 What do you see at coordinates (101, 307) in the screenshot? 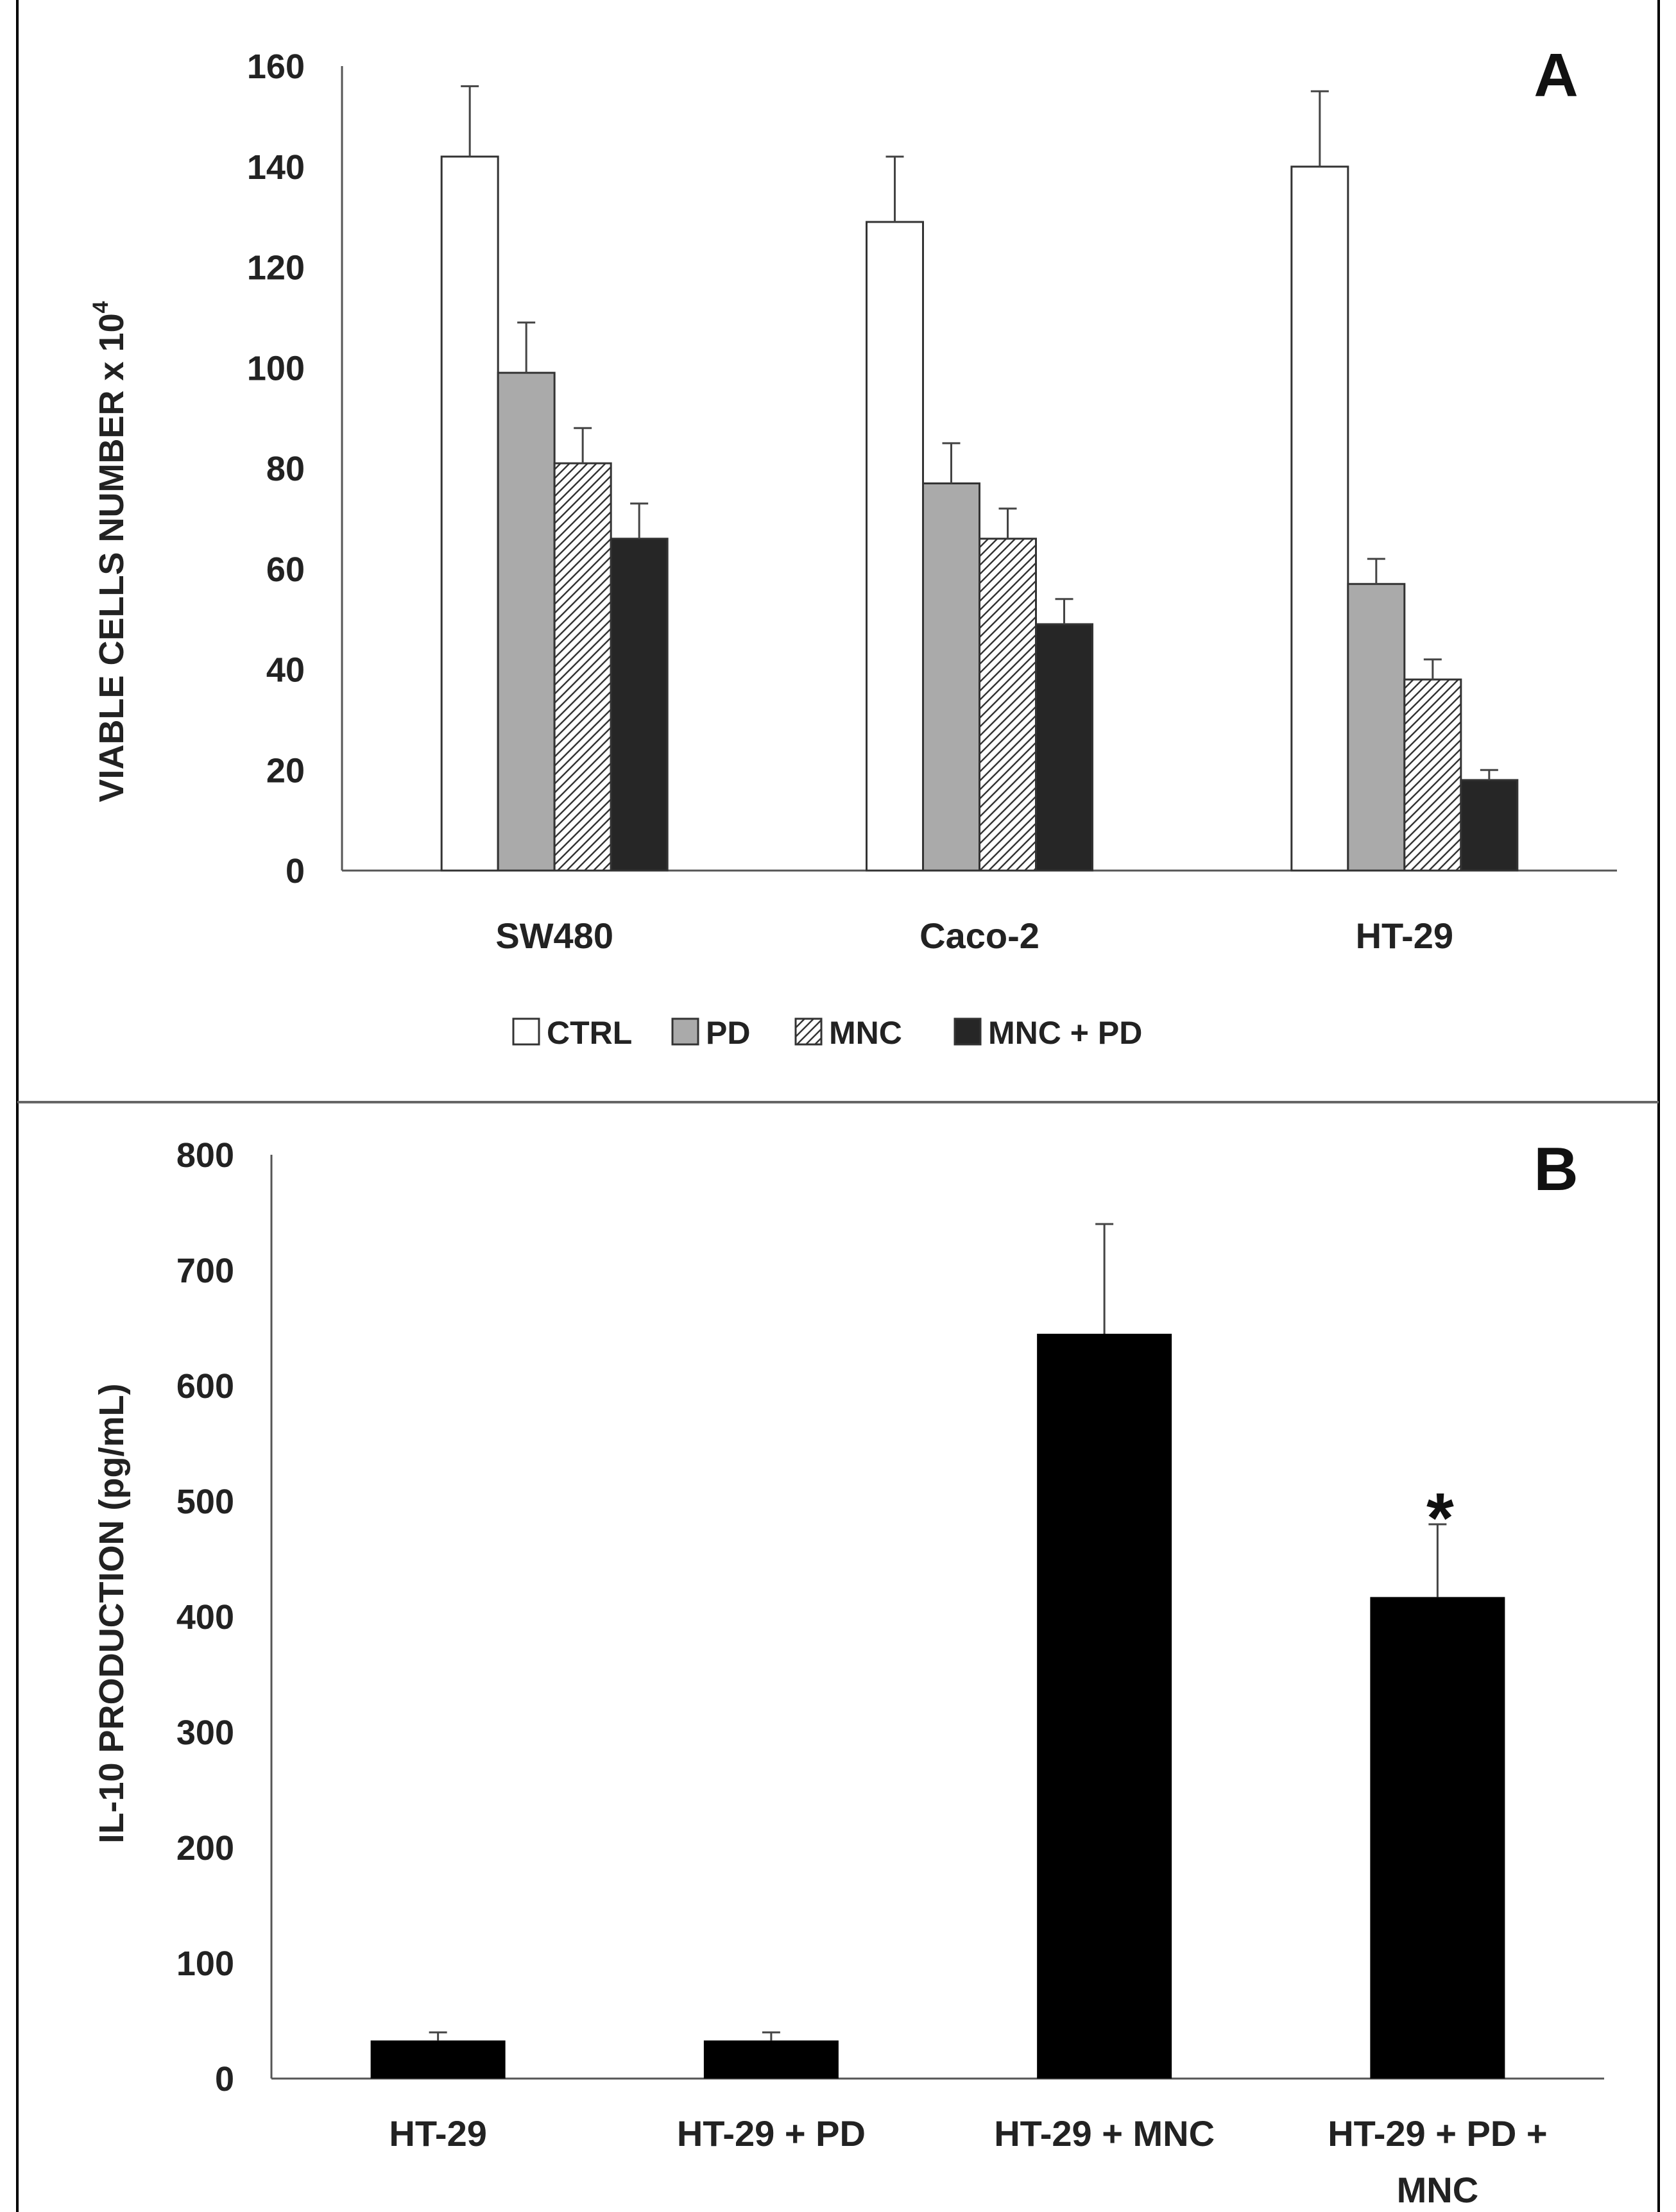
I see `panel-a-y-axis-title-exp: 4` at bounding box center [101, 307].